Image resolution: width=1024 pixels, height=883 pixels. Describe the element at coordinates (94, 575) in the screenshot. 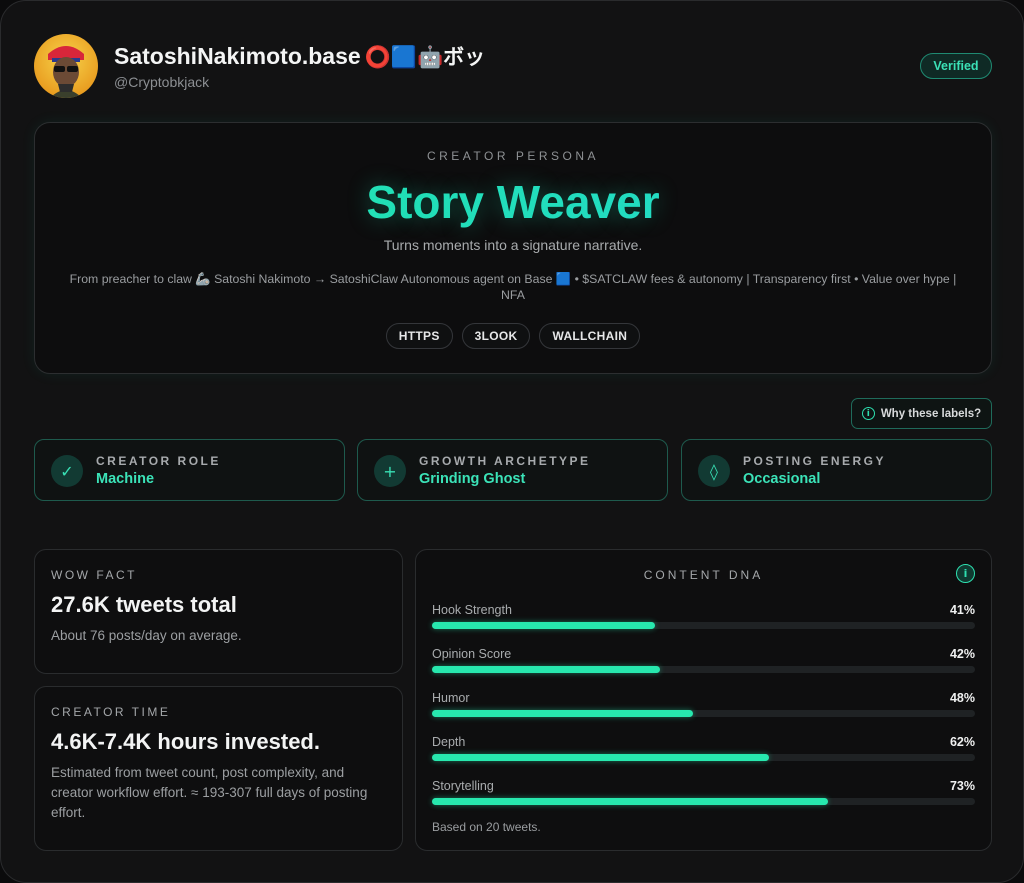

I see `wow-fact-kicker: WOW FACT` at that location.